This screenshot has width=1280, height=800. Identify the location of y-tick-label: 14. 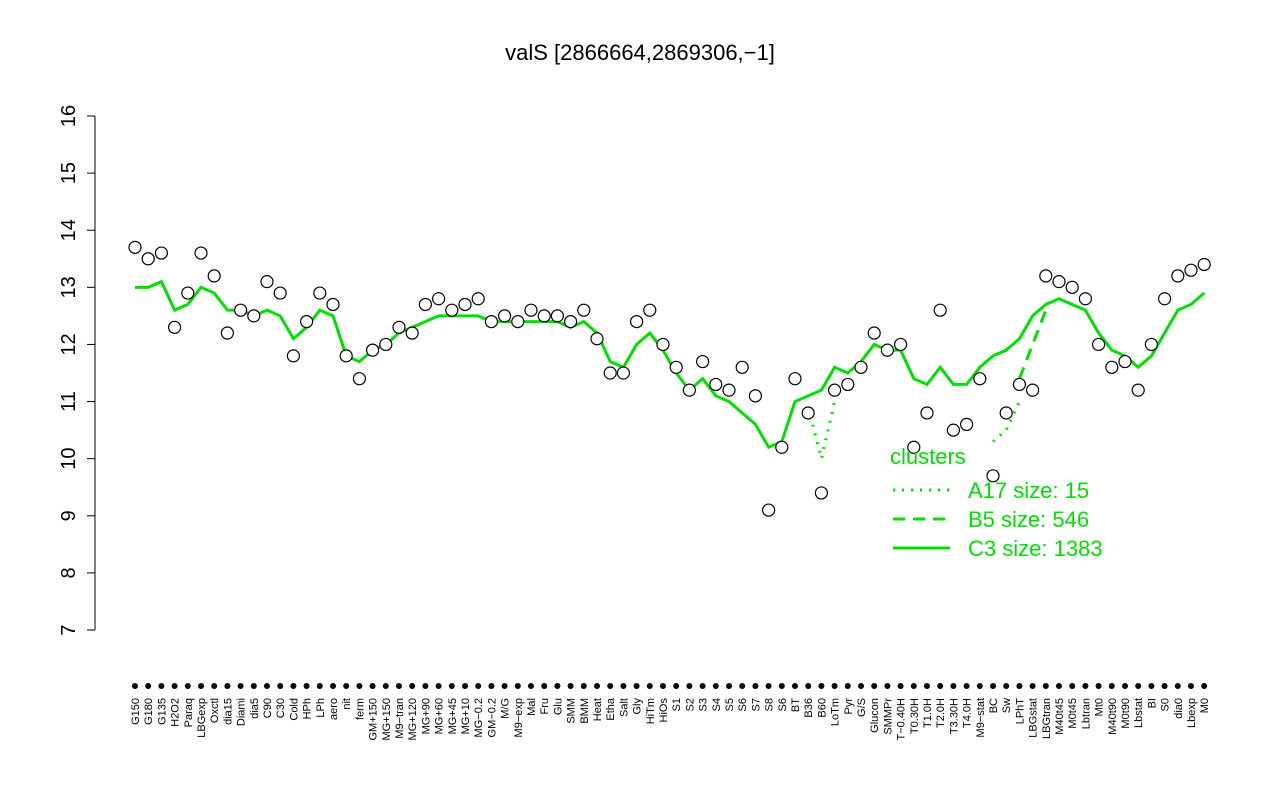
(69, 230).